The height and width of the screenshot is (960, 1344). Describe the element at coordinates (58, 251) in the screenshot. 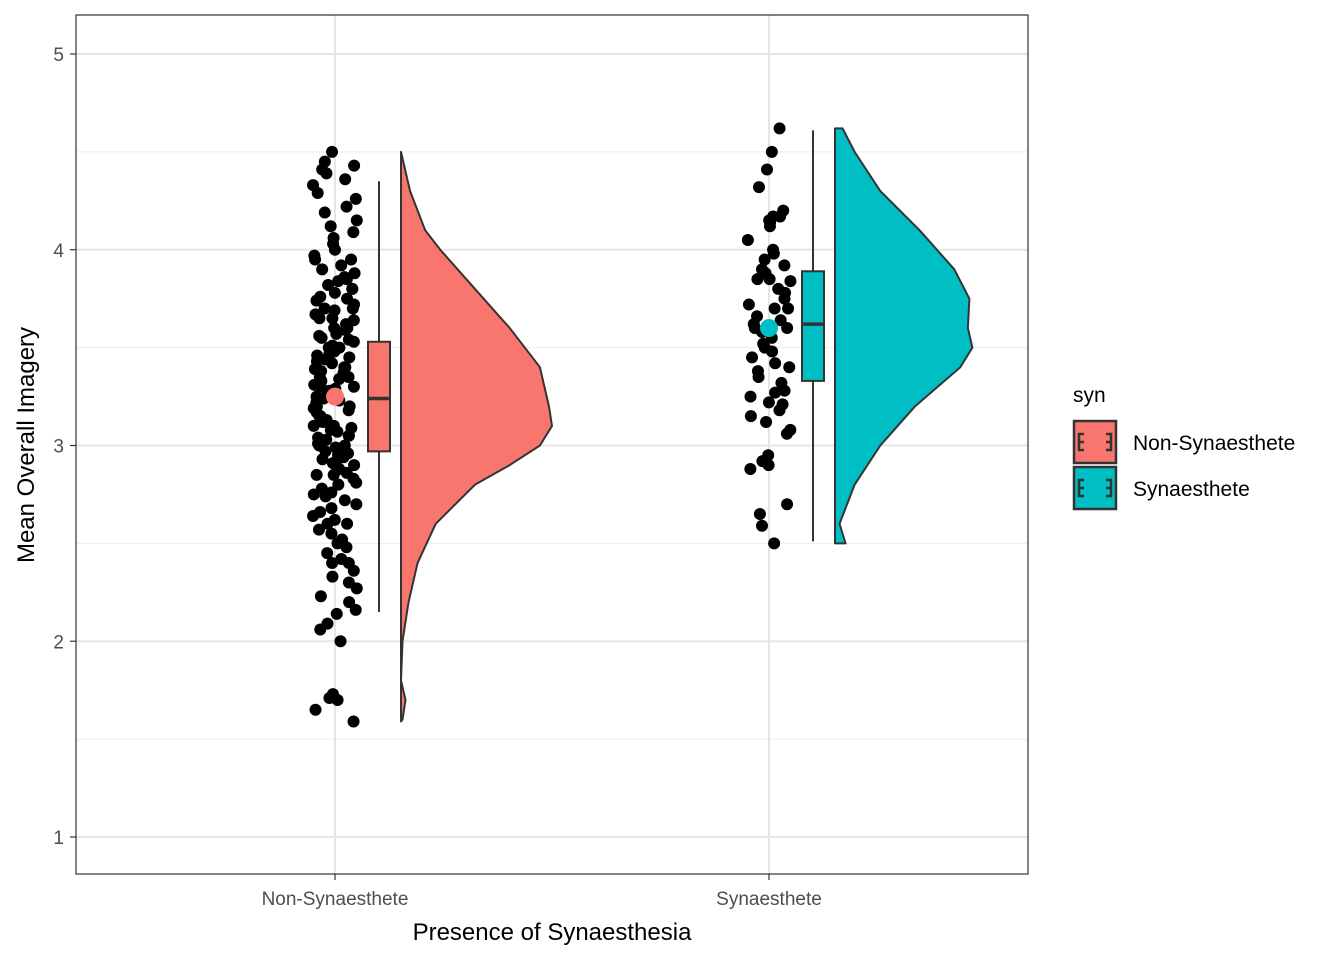

I see `y-tick-label: 4` at that location.